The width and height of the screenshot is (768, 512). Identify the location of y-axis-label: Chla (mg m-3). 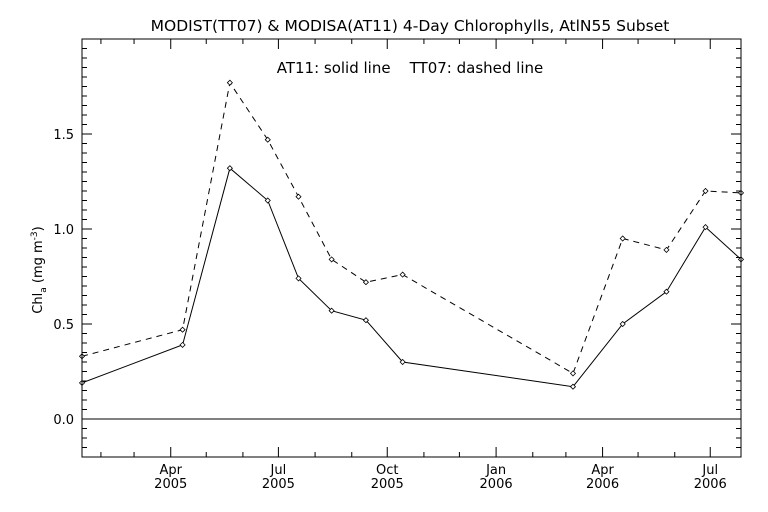
(39, 269).